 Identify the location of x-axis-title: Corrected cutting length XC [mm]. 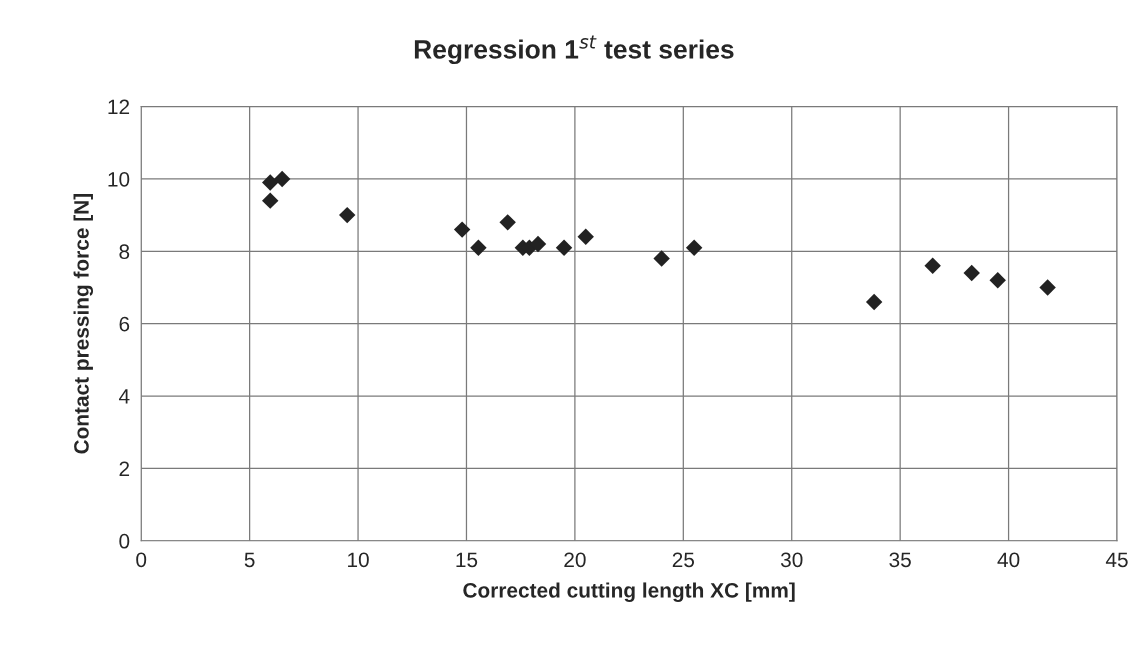
(629, 592).